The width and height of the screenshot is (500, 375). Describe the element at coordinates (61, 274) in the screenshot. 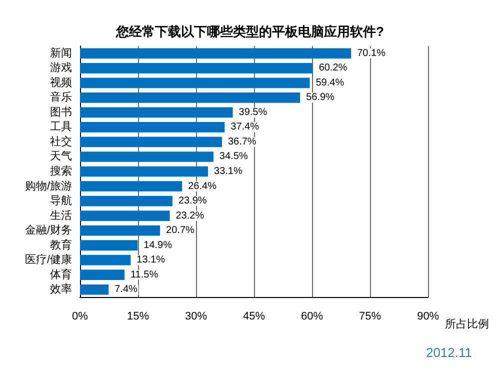

I see `y-tick-label: 体育` at that location.